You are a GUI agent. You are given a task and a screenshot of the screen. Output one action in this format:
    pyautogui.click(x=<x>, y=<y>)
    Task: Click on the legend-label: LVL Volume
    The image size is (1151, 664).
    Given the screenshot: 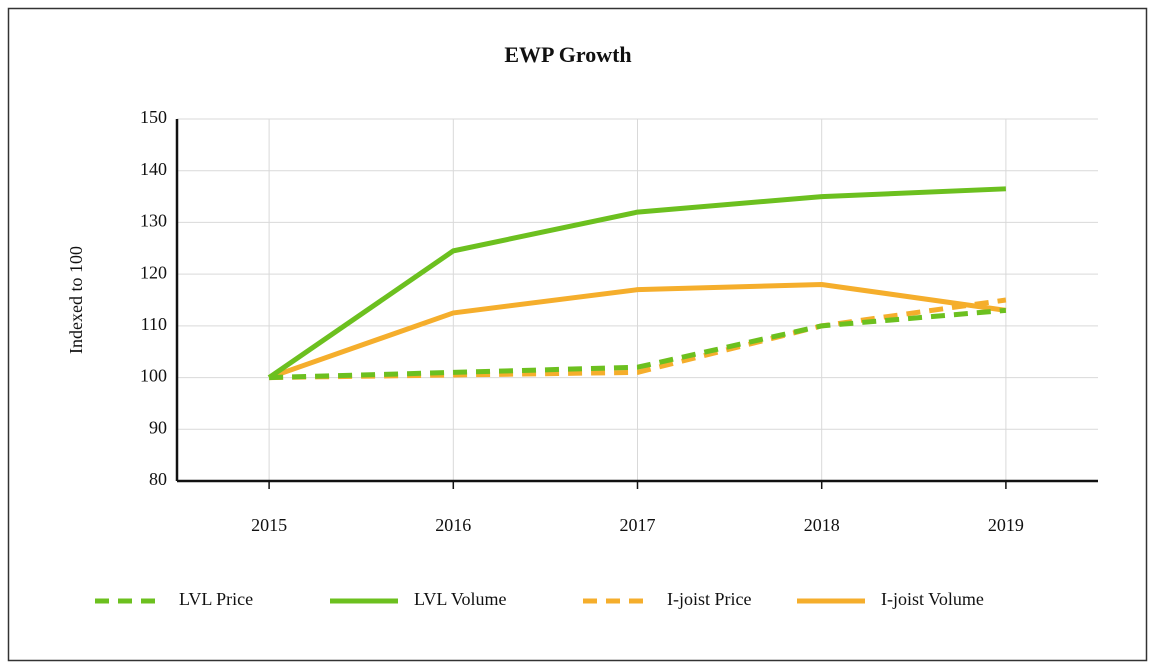 What is the action you would take?
    pyautogui.click(x=460, y=599)
    